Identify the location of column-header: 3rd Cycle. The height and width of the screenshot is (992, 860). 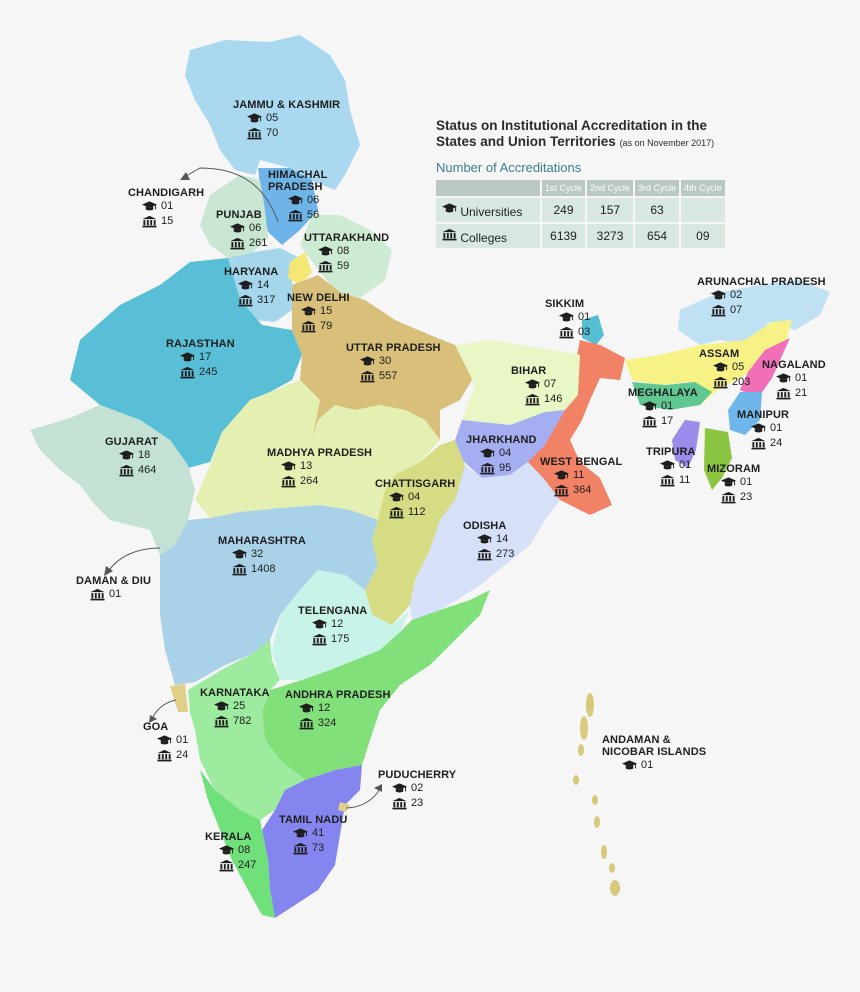
(657, 188).